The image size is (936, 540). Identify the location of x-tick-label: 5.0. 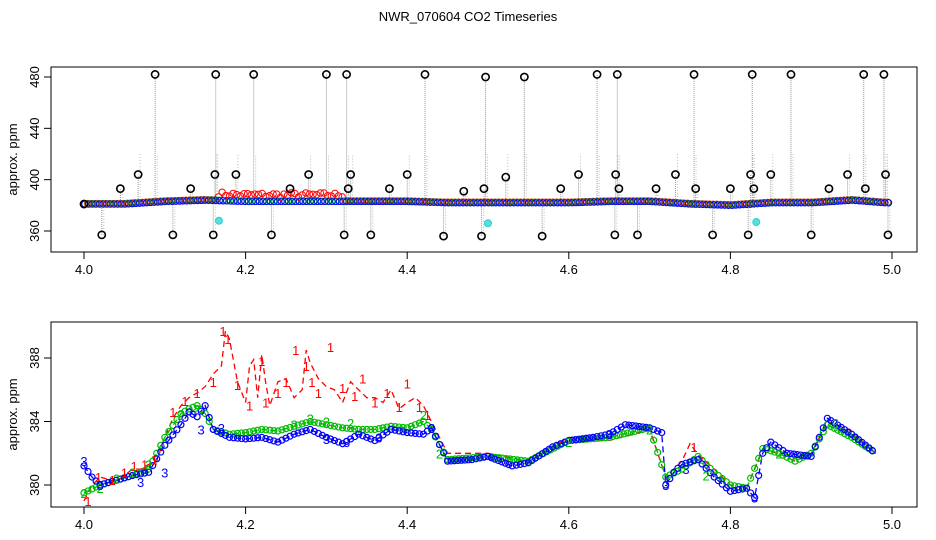
(892, 524).